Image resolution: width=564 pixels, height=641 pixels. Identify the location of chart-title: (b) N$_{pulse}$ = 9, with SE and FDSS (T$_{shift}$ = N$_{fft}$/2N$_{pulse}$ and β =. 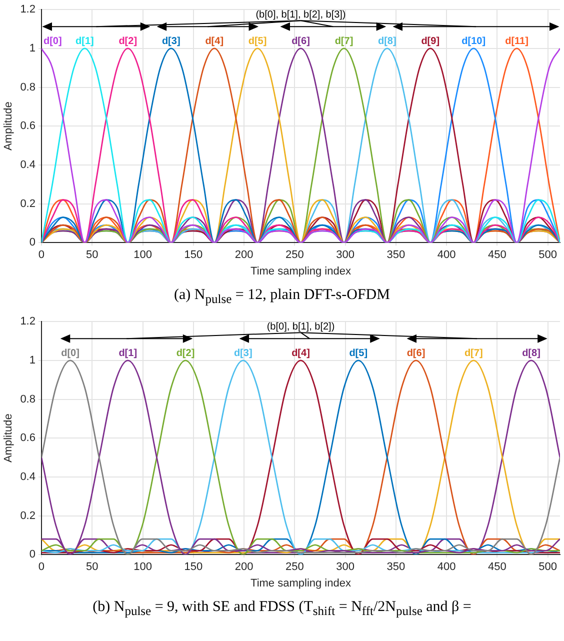
(282, 608).